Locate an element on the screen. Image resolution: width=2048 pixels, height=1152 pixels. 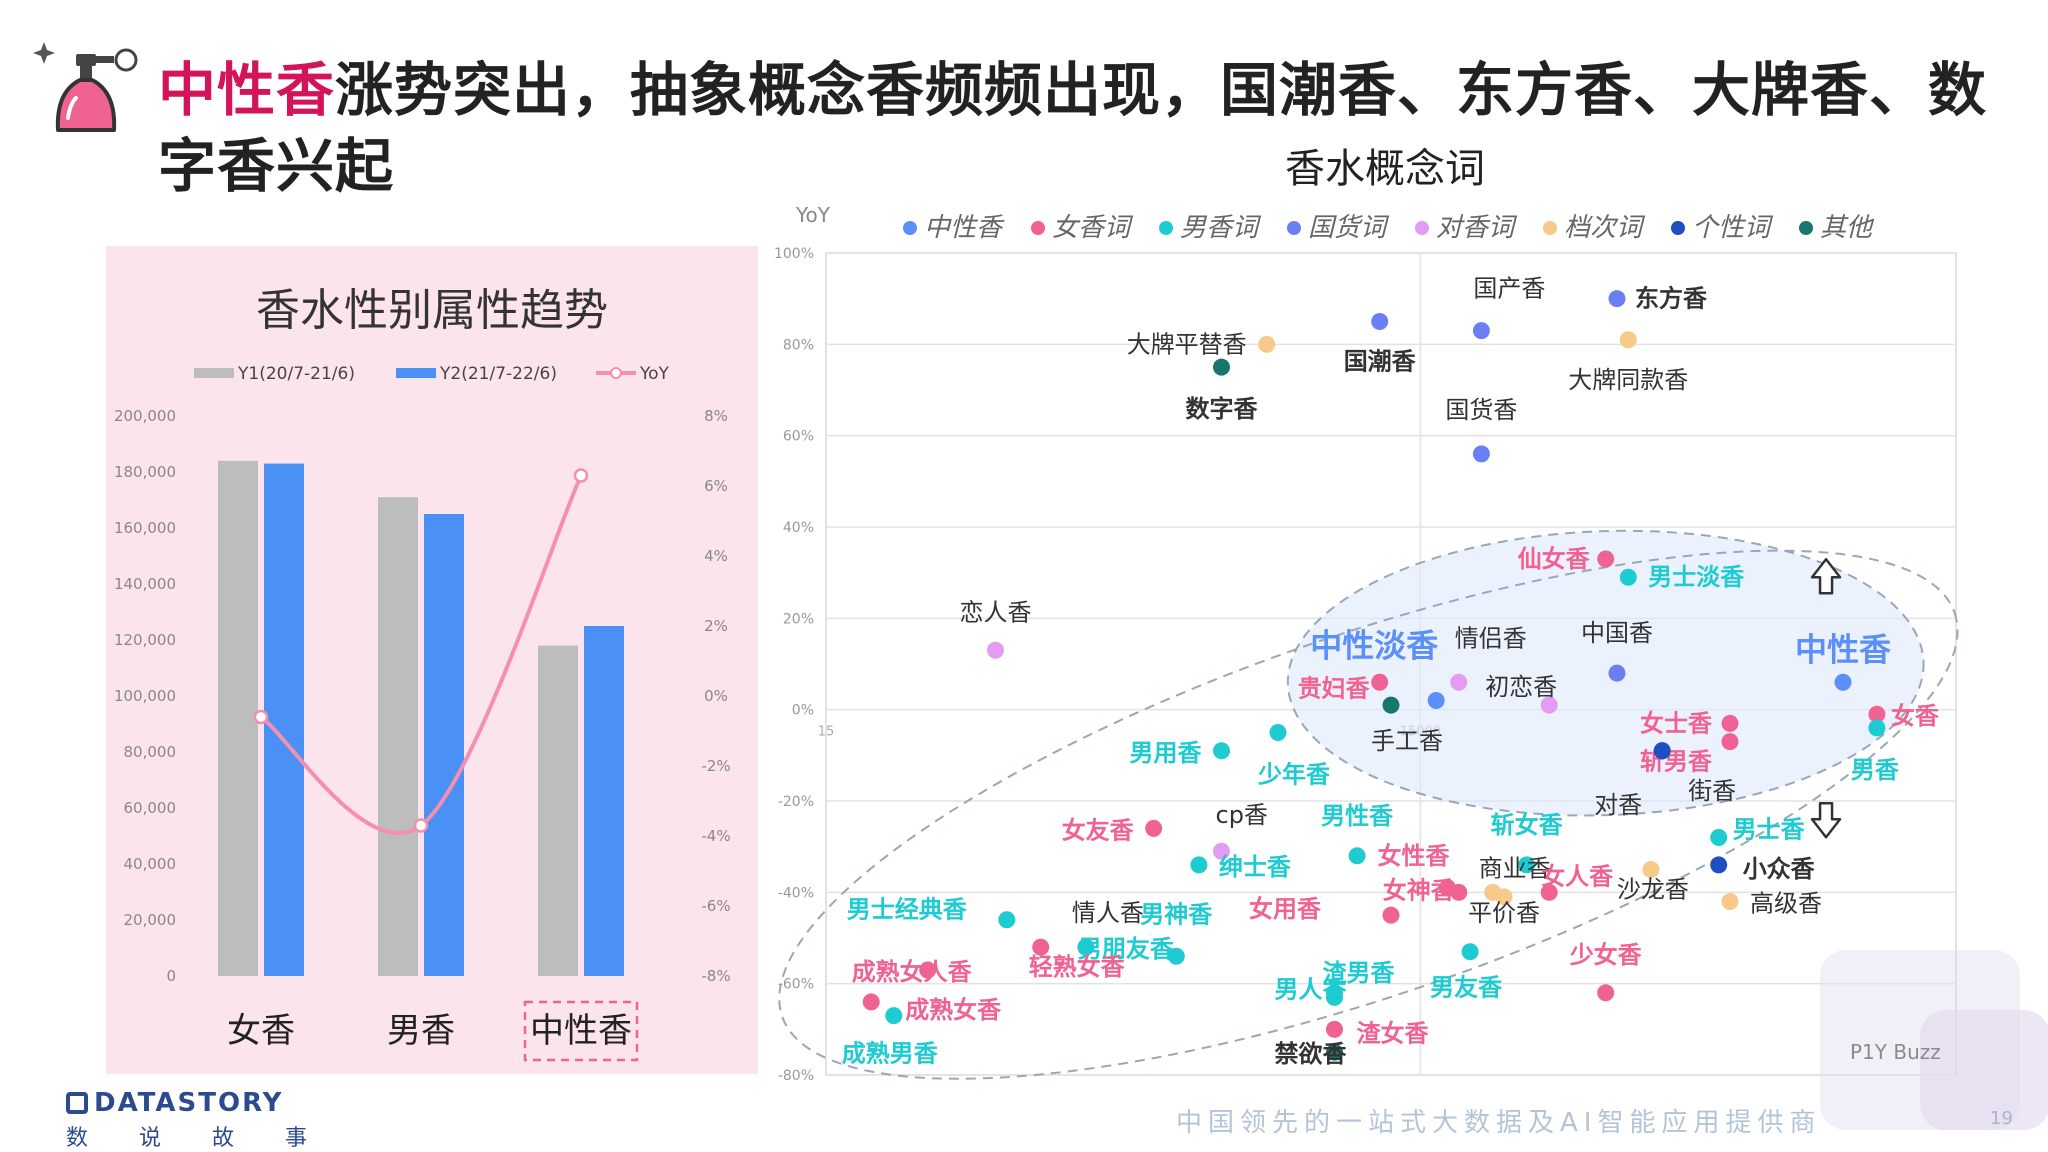
y-right-tick-label: 6% is located at coordinates (716, 486).